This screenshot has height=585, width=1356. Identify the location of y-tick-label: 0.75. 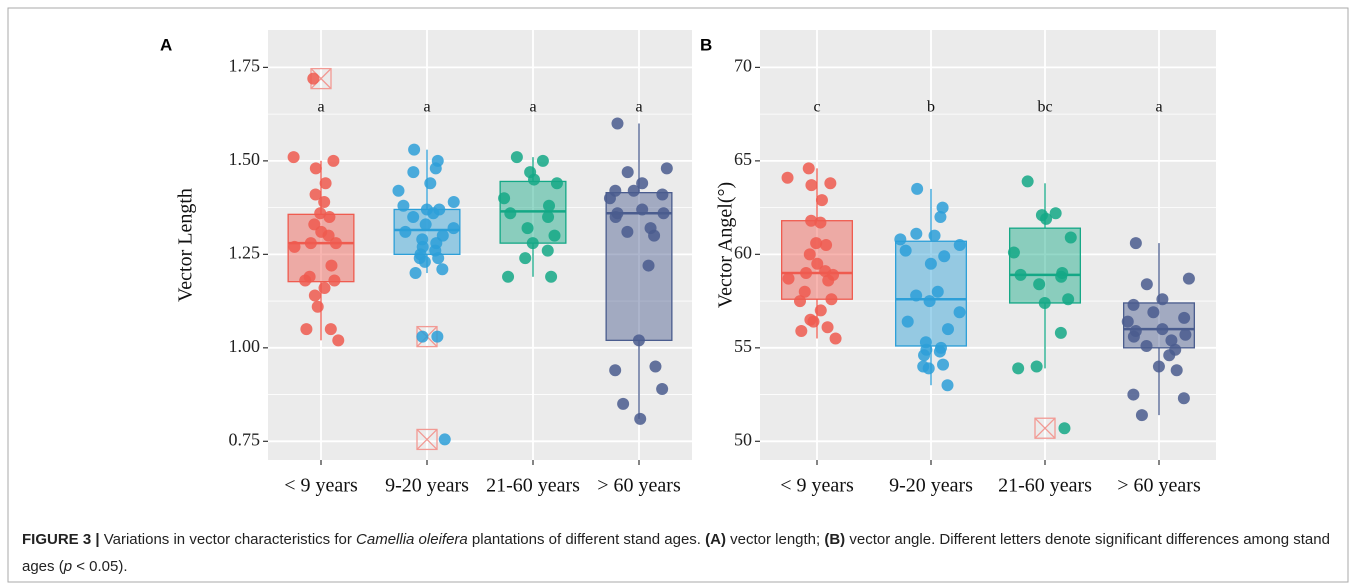
(245, 439).